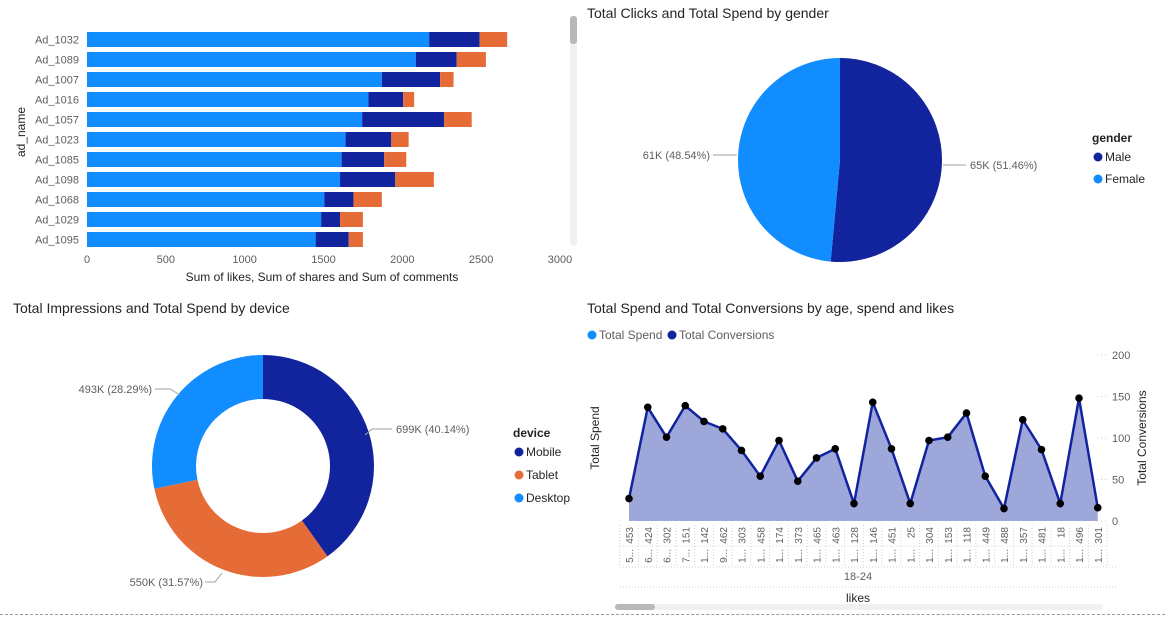 This screenshot has width=1165, height=619. I want to click on x-tick-label-likes-481: 481, so click(1043, 535).